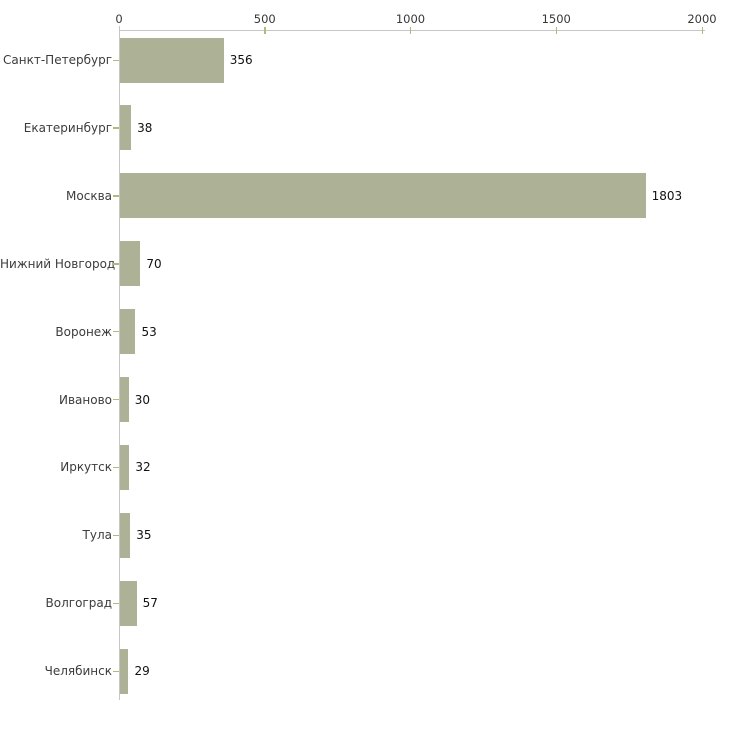 The width and height of the screenshot is (730, 730). Describe the element at coordinates (149, 331) in the screenshot. I see `value-label: 53` at that location.